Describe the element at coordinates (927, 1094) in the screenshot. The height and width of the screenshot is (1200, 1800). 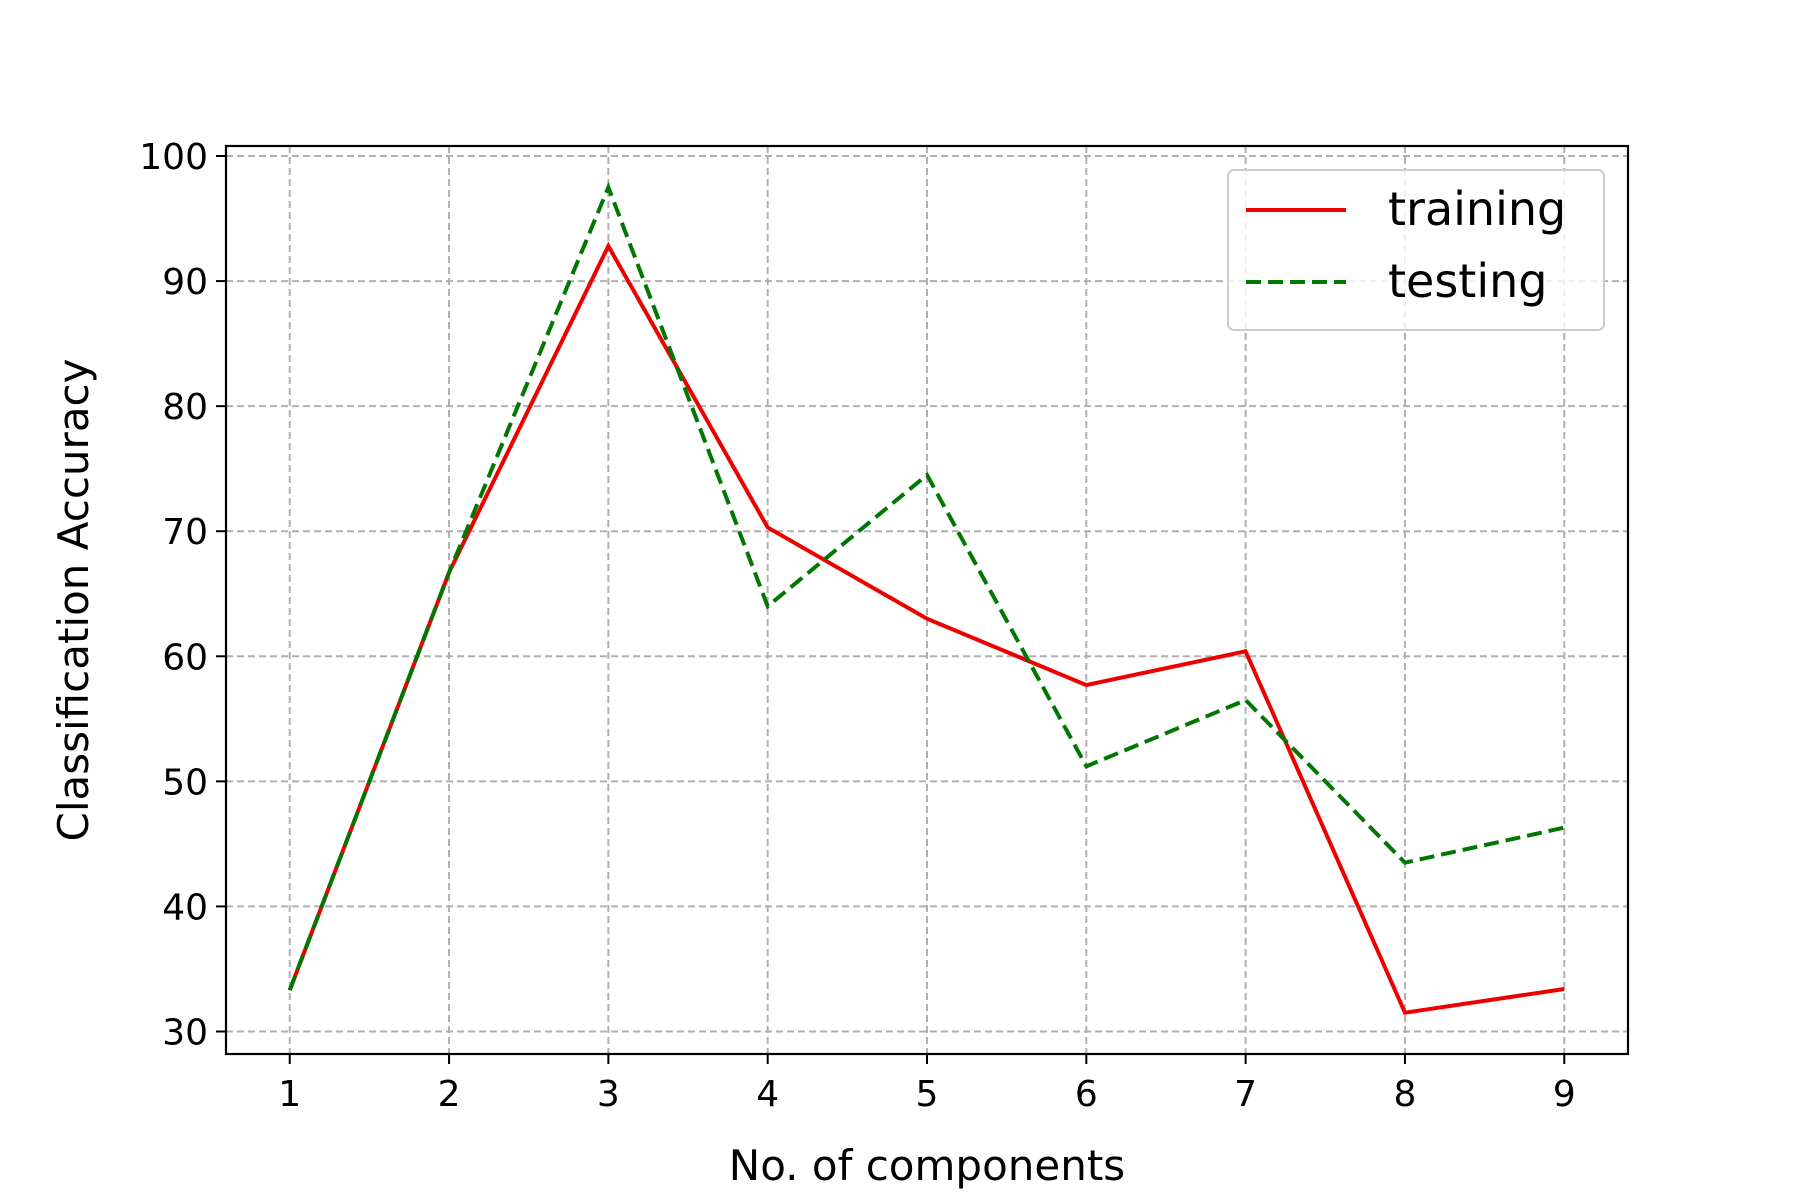
I see `x-tick-label: 5` at that location.